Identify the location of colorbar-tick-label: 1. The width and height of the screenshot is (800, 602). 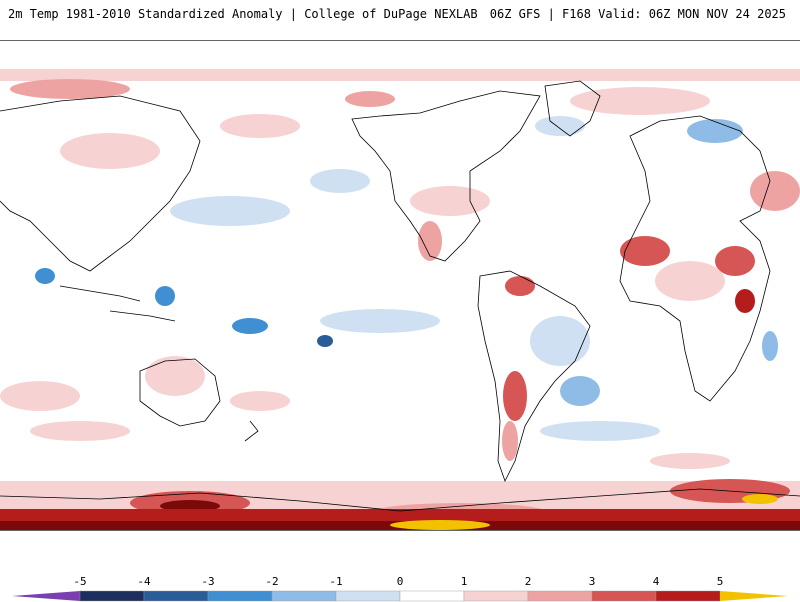
(464, 581).